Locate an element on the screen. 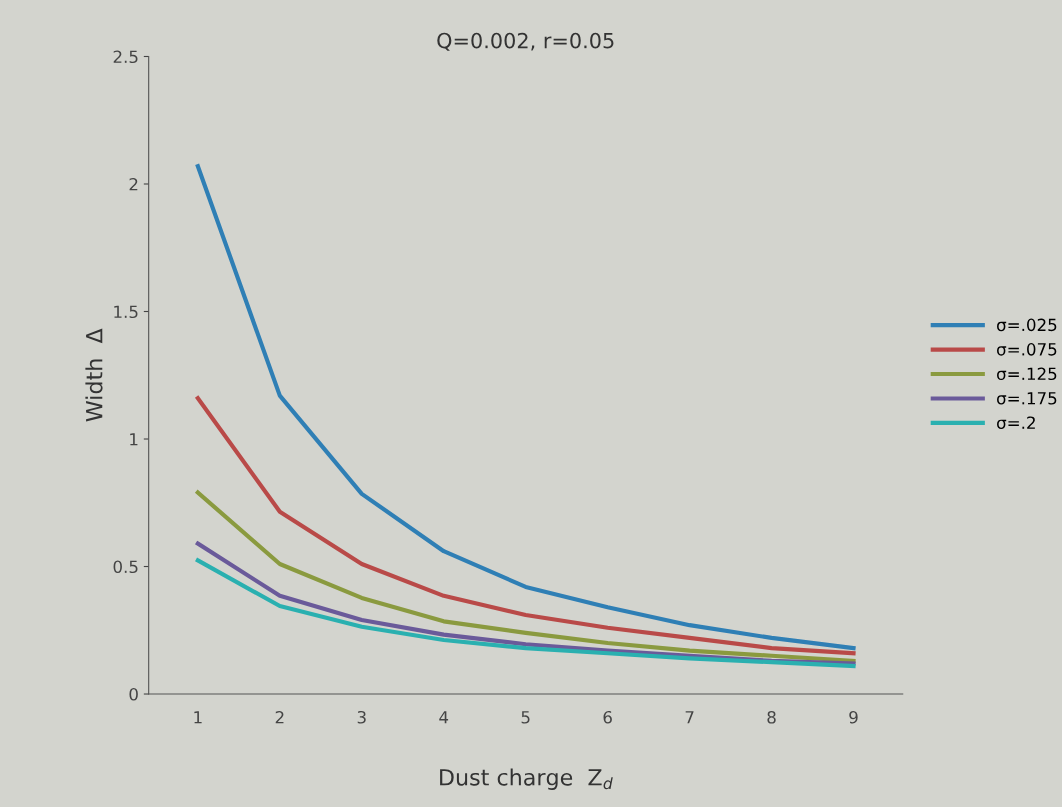 This screenshot has height=807, width=1062. y-tick-label: 2 is located at coordinates (133, 184).